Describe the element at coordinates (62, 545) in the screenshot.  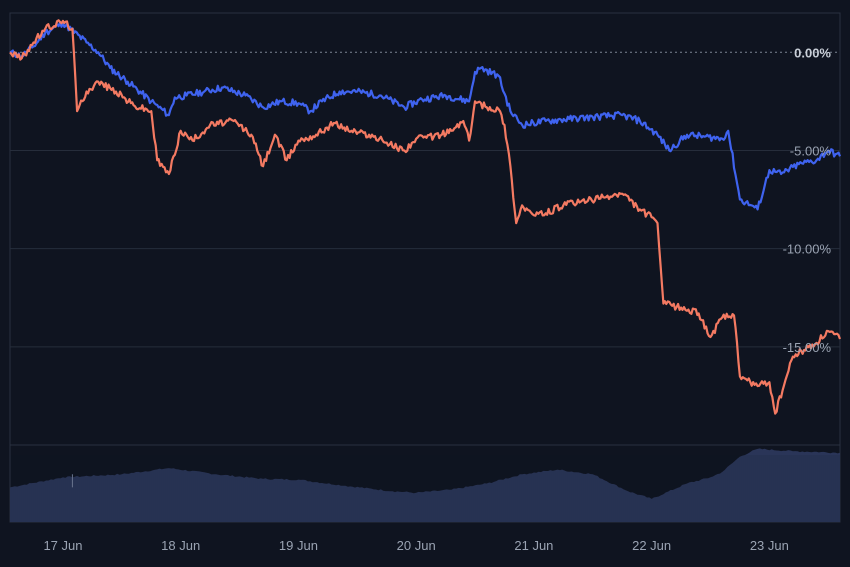
I see `x-tick-label: 17 Jun` at that location.